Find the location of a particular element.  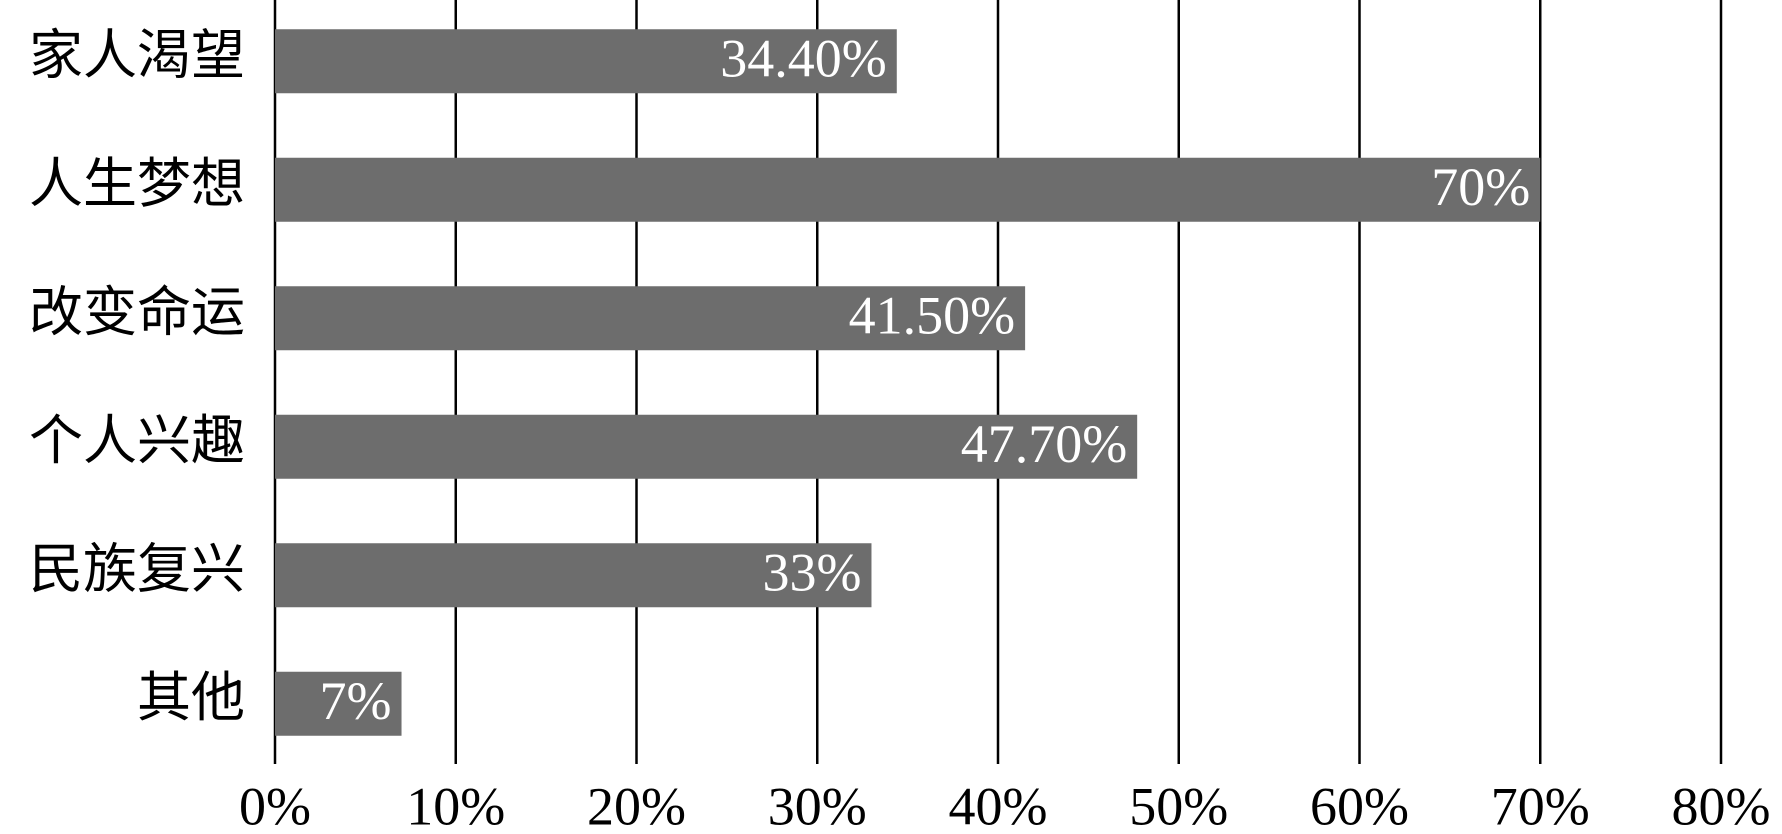

value-label: 70% is located at coordinates (1480, 187).